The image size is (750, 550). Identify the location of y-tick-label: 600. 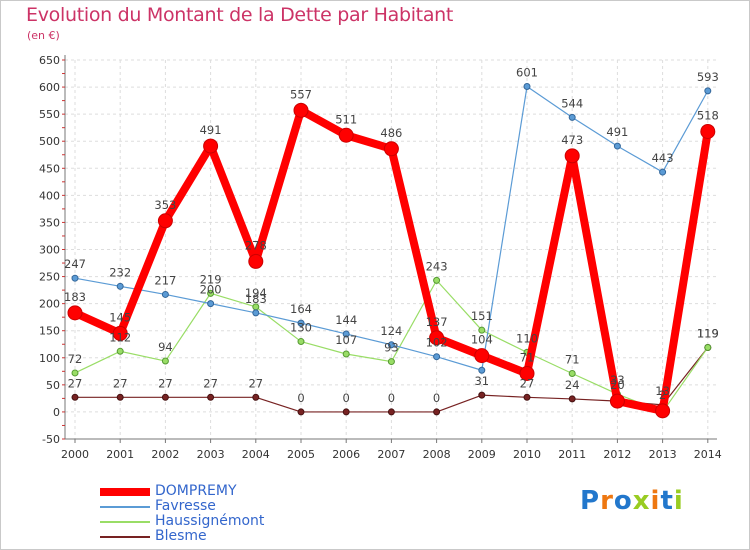
(49, 87).